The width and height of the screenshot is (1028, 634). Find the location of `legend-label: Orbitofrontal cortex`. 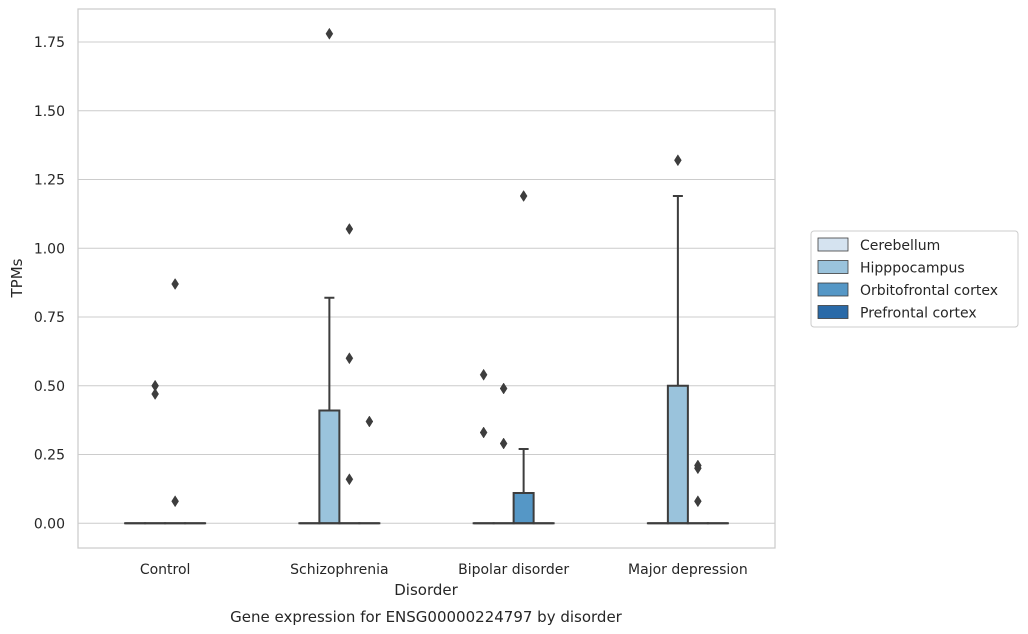

legend-label: Orbitofrontal cortex is located at coordinates (929, 291).